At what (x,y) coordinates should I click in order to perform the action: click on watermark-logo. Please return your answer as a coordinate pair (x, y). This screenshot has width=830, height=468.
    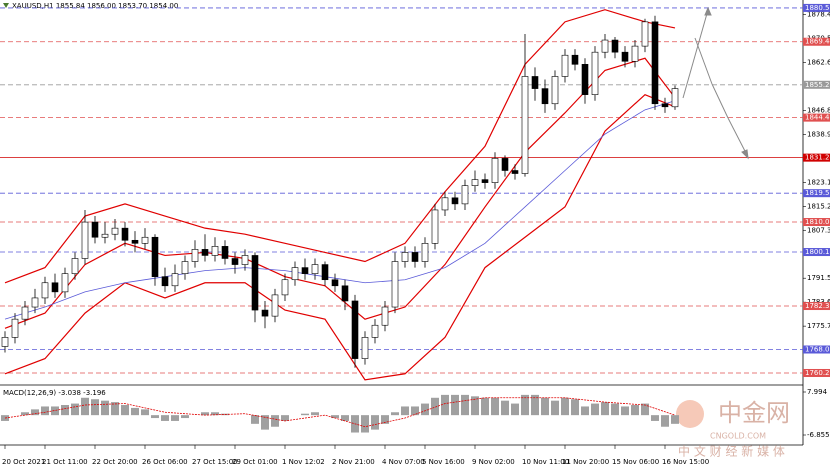
    Looking at the image, I should click on (690, 414).